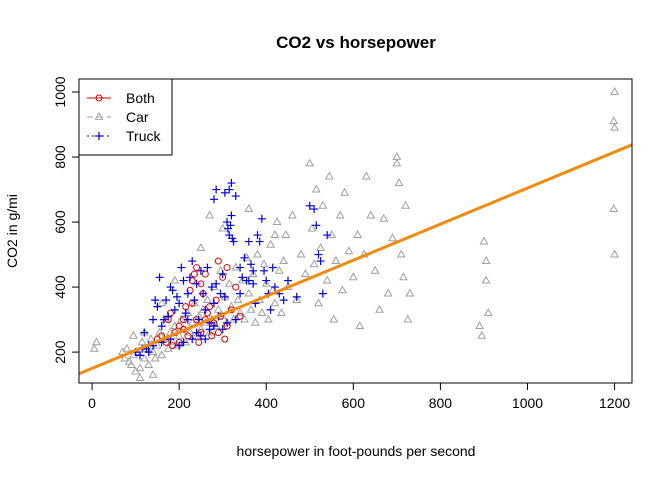 The height and width of the screenshot is (480, 672). Describe the element at coordinates (92, 403) in the screenshot. I see `x-tick-label: 0` at that location.